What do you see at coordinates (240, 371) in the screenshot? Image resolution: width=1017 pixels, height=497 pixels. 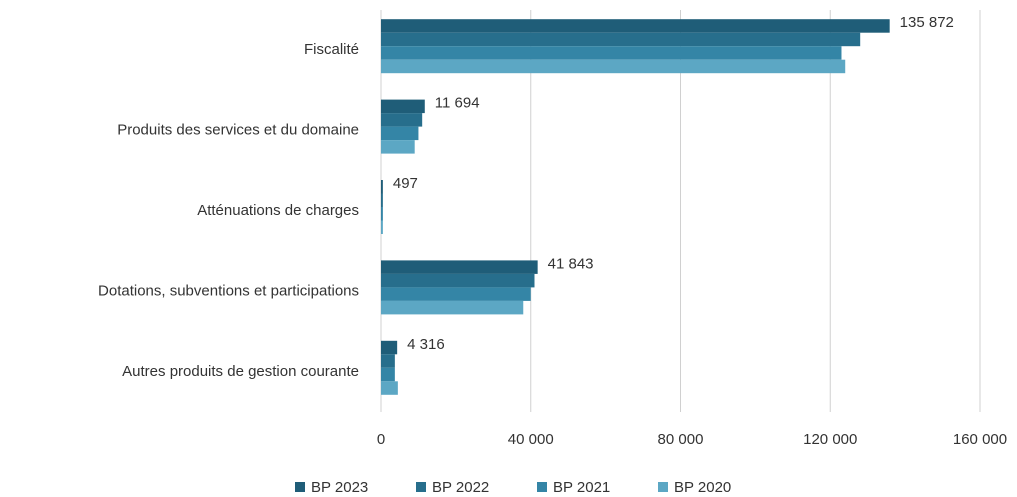 I see `y-tick-label: Autres produits de gestion courante` at bounding box center [240, 371].